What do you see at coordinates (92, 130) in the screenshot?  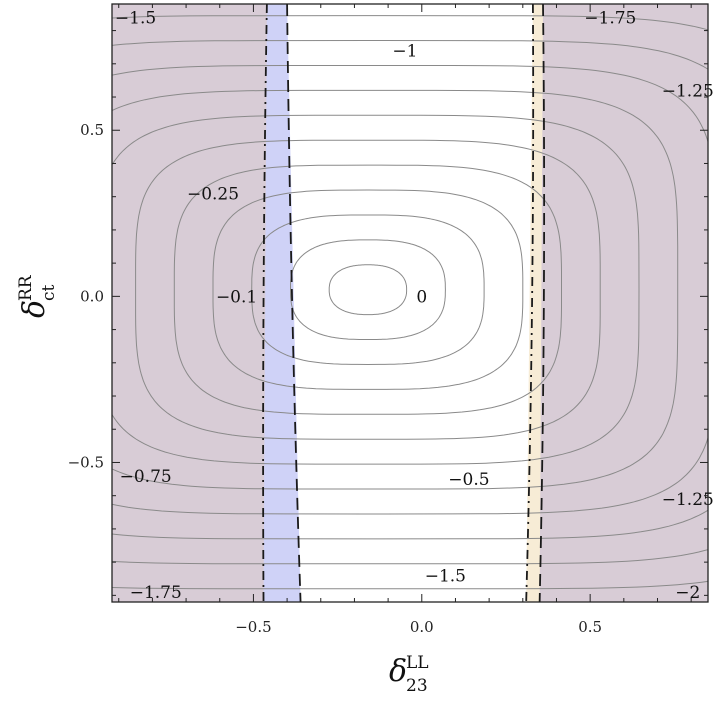 I see `y-tick-label: 0.5` at bounding box center [92, 130].